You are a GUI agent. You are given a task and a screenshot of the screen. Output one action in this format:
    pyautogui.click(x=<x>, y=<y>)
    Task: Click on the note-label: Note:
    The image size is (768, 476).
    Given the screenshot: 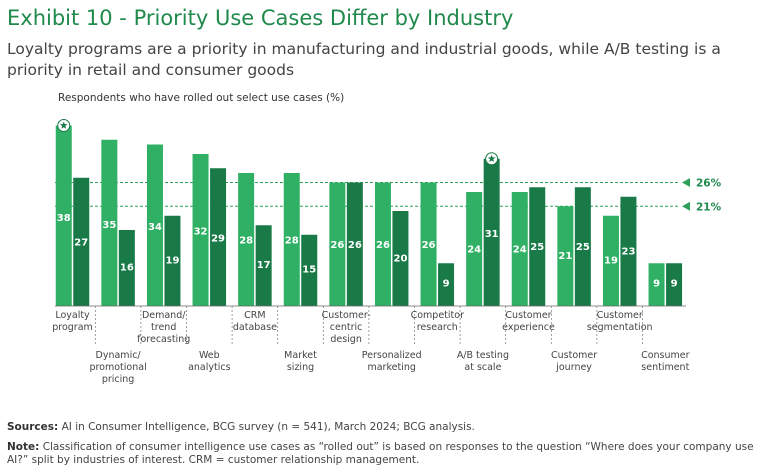 What is the action you would take?
    pyautogui.click(x=23, y=447)
    